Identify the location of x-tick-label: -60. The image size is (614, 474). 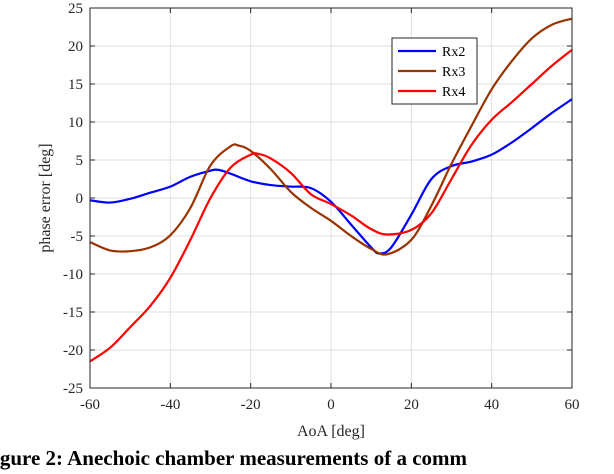
(90, 405).